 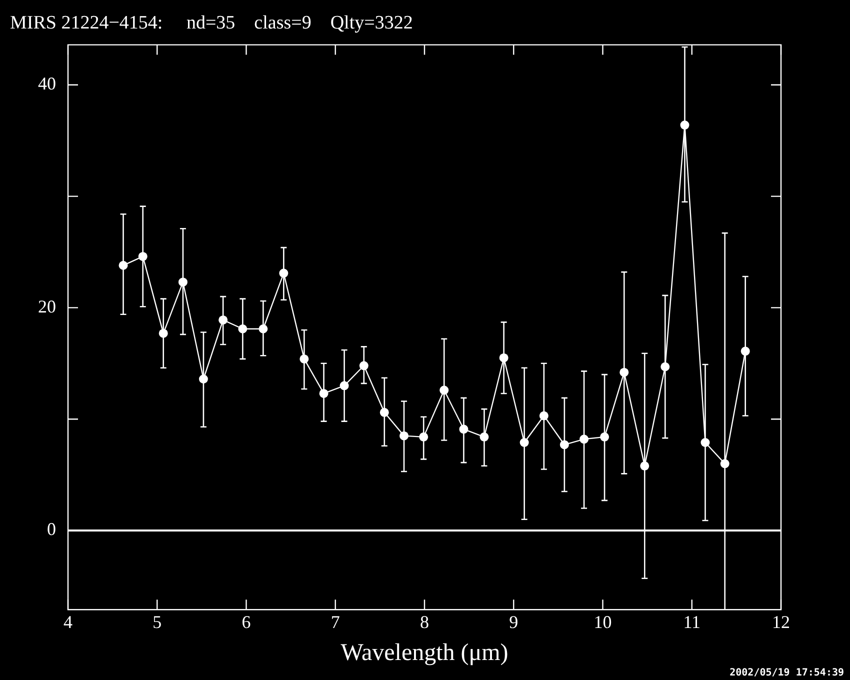 What do you see at coordinates (157, 622) in the screenshot?
I see `x-tick-label: 5` at bounding box center [157, 622].